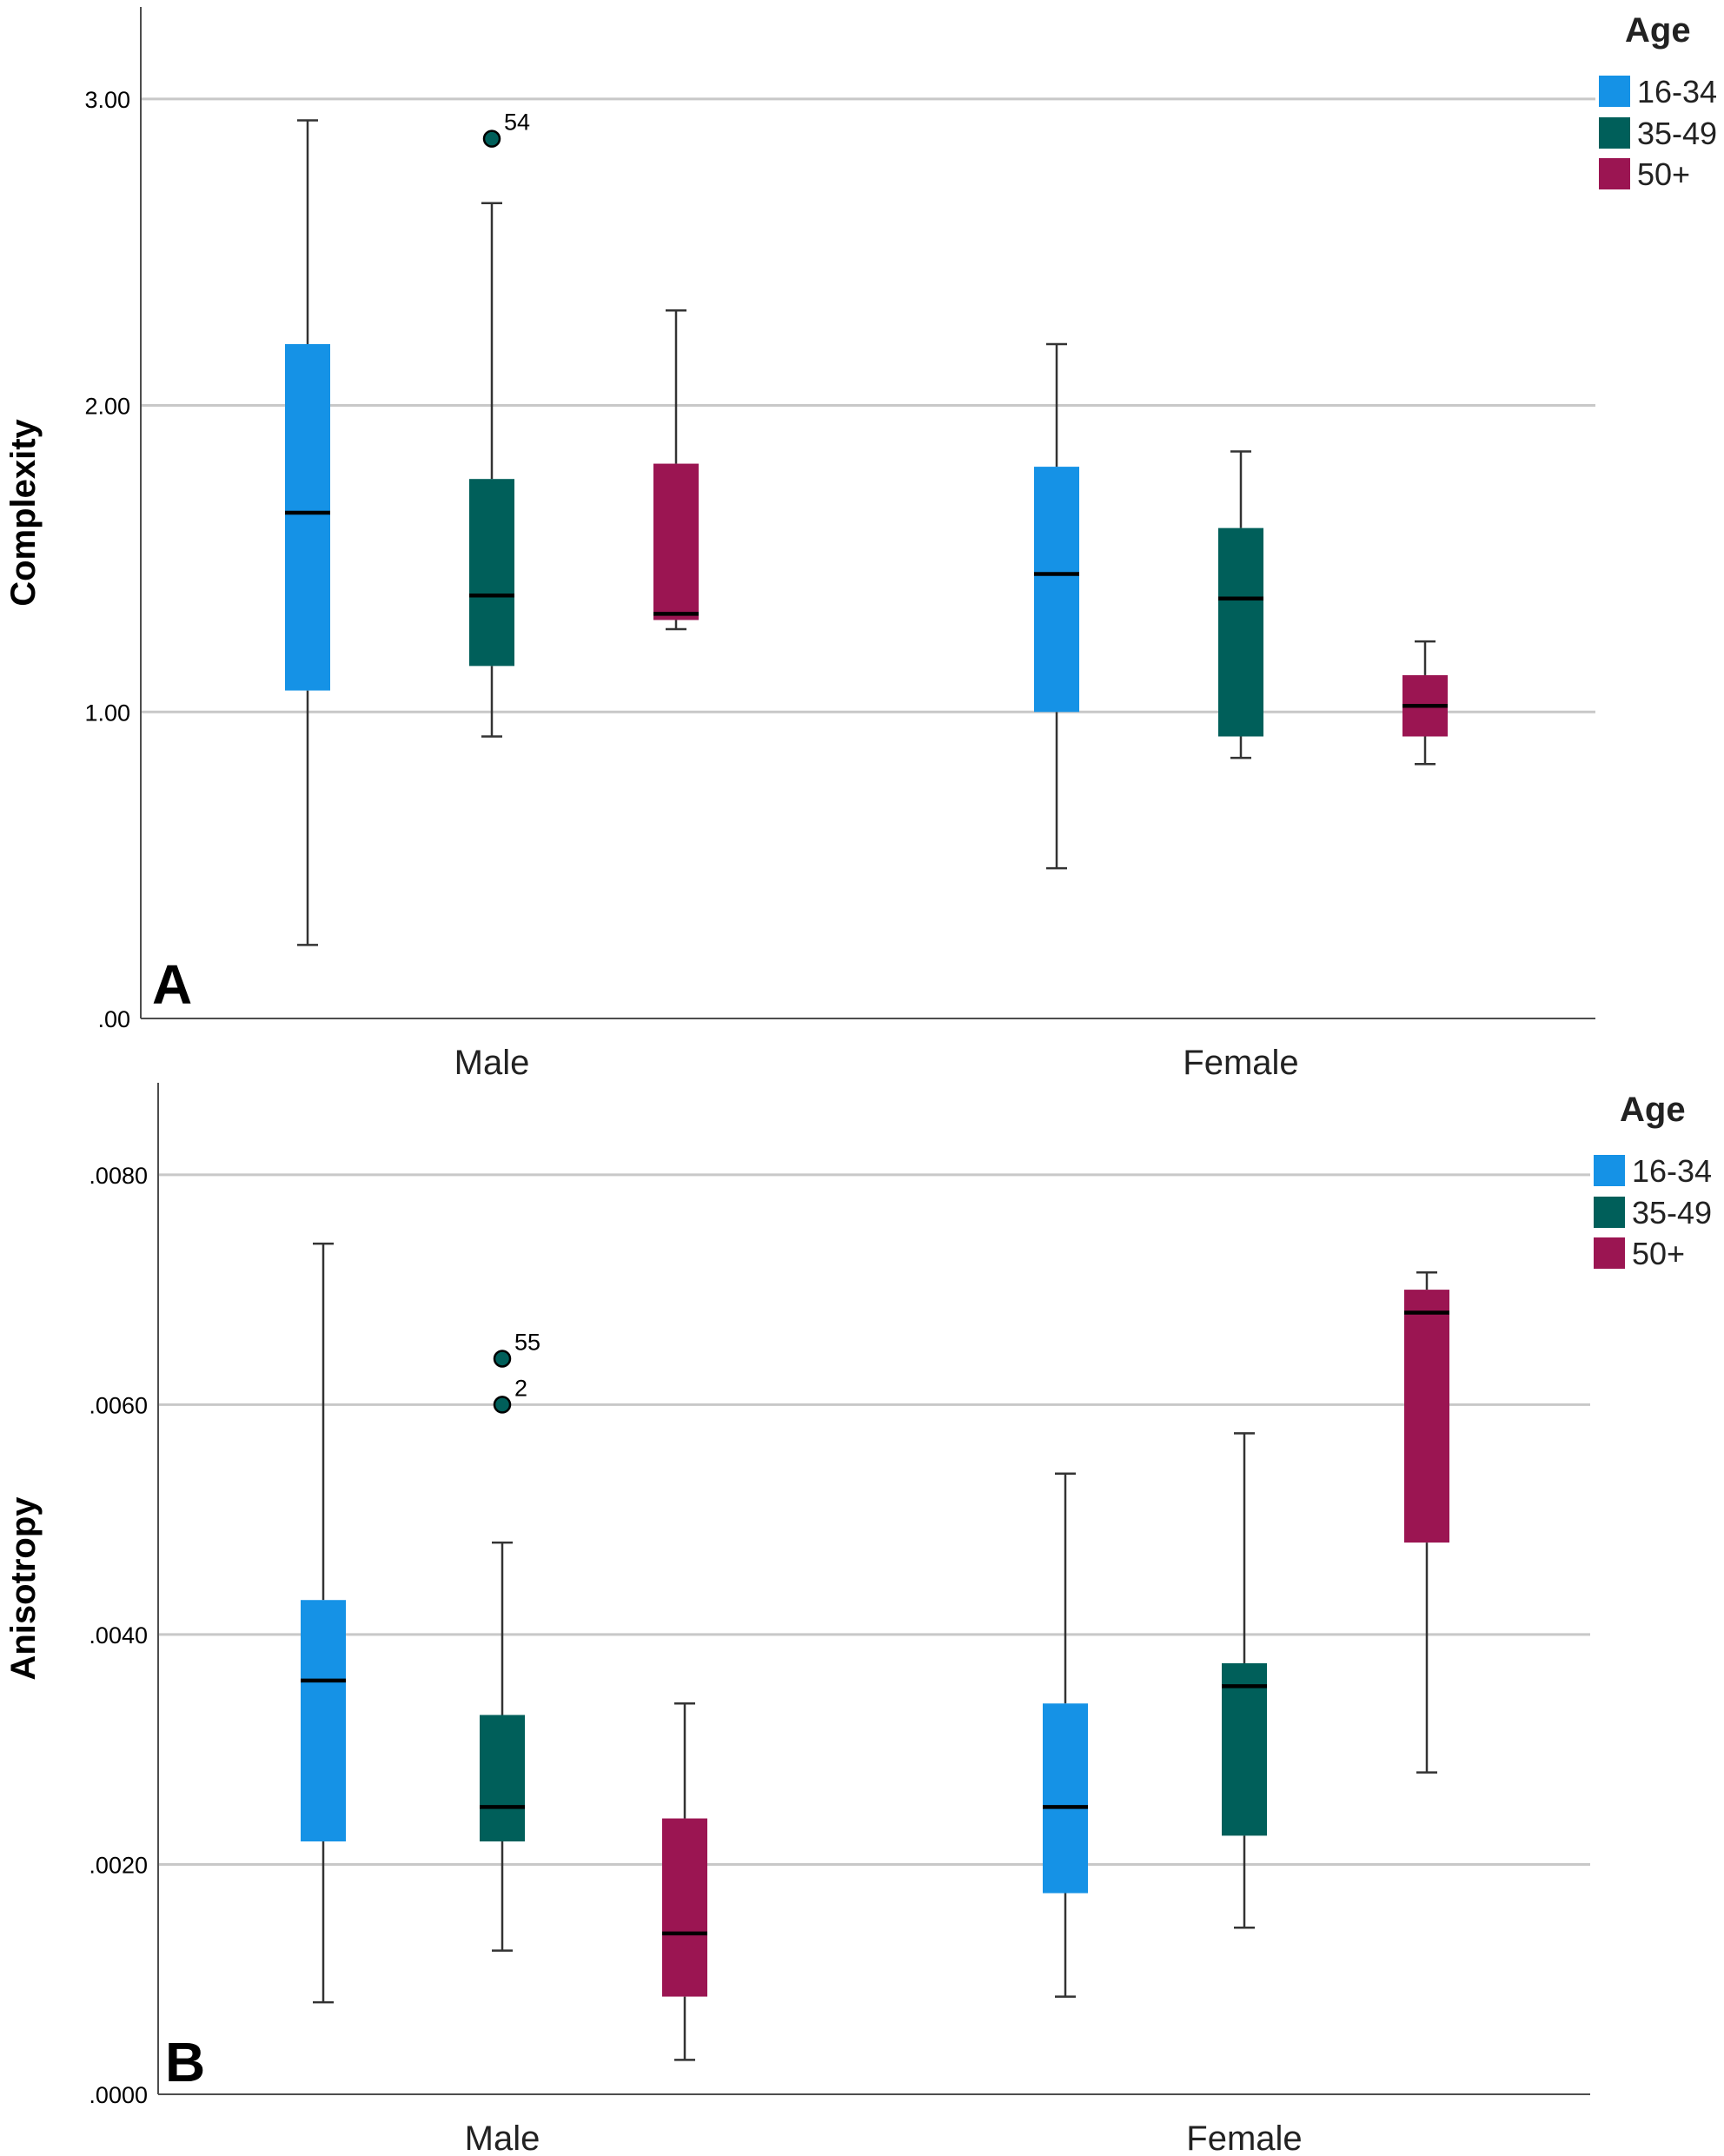  I want to click on y-tick-label: .0020, so click(118, 1865).